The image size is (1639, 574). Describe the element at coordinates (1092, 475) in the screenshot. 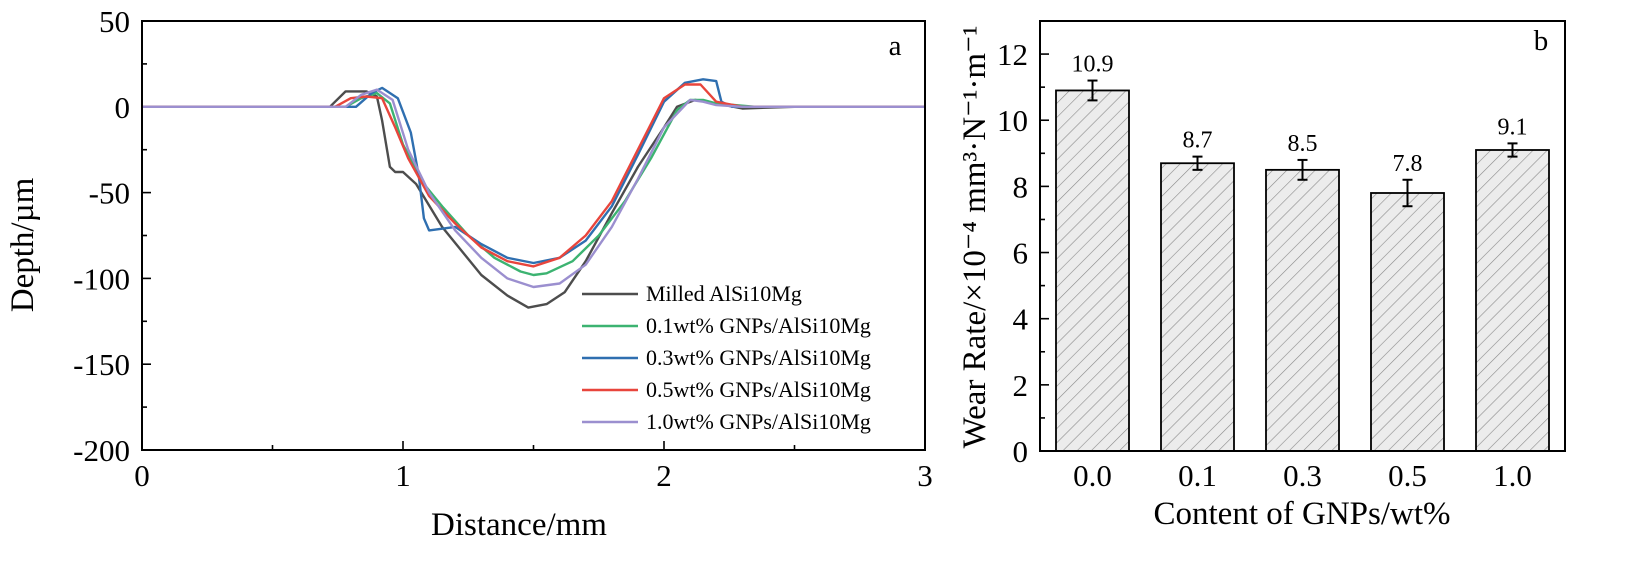

I see `x-tick-label: 0.0` at that location.